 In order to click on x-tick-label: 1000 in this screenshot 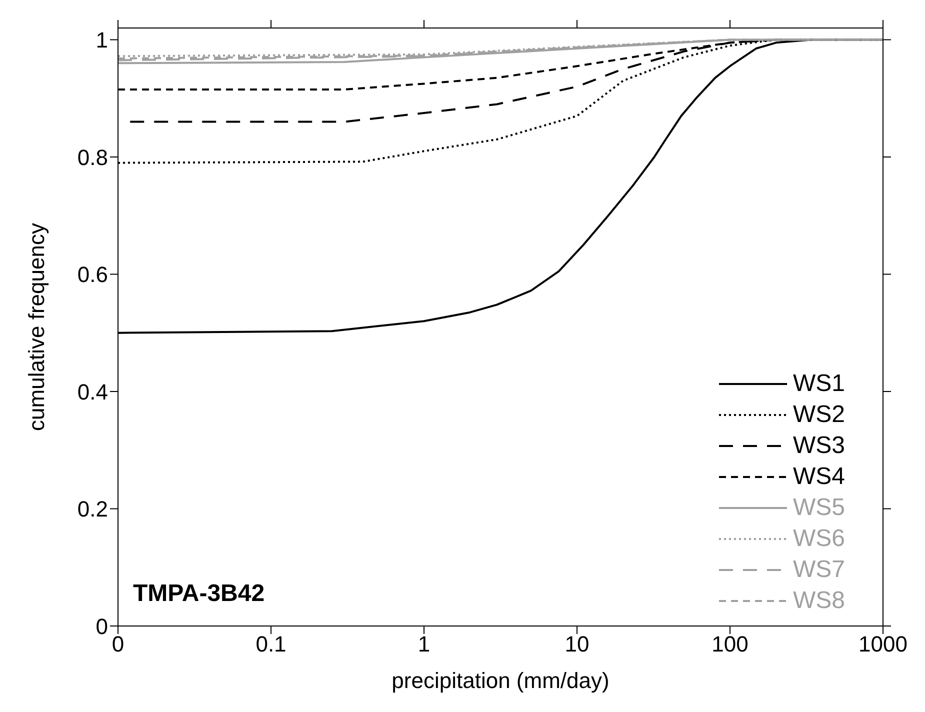, I will do `click(883, 644)`.